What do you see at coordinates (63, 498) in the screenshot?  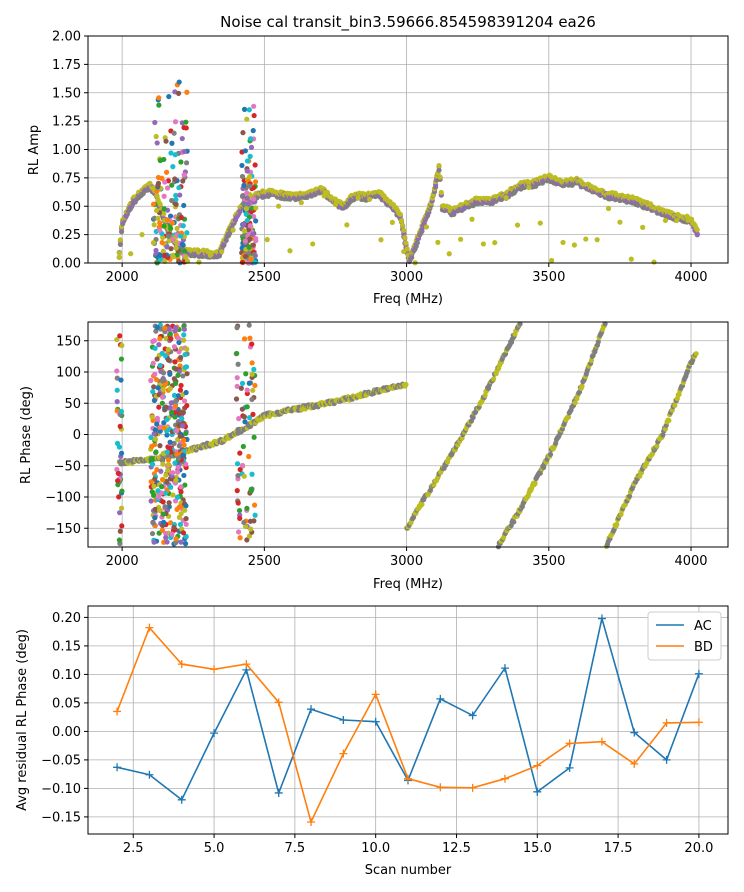 I see `rl-phase-ytick-label: −100` at bounding box center [63, 498].